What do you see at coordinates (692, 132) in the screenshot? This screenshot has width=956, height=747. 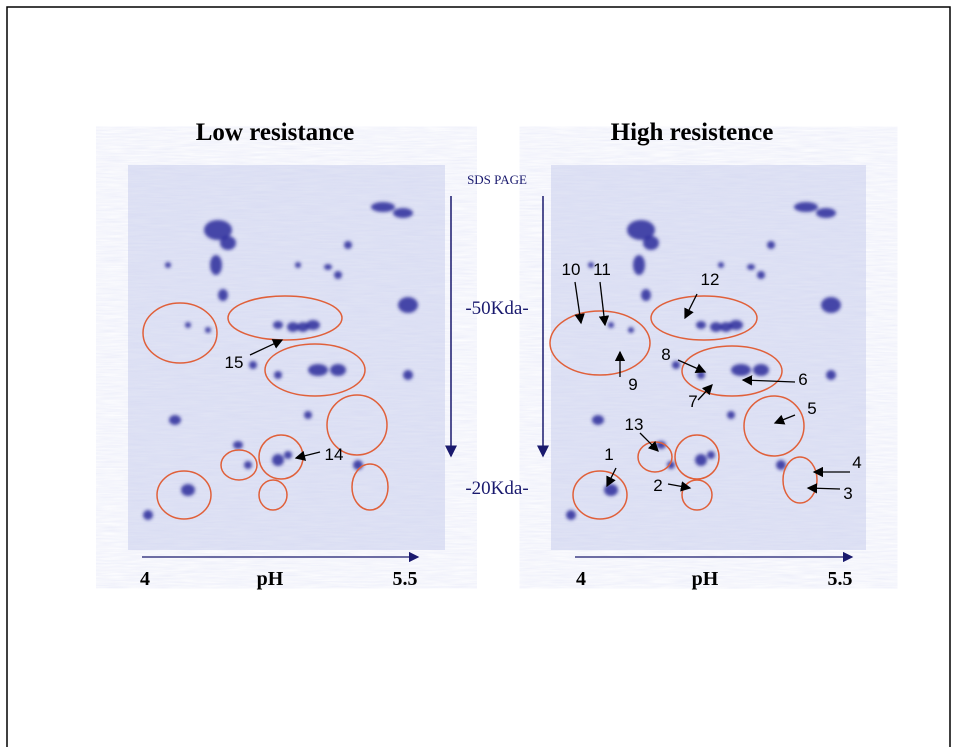 I see `panel-title: High resistence` at bounding box center [692, 132].